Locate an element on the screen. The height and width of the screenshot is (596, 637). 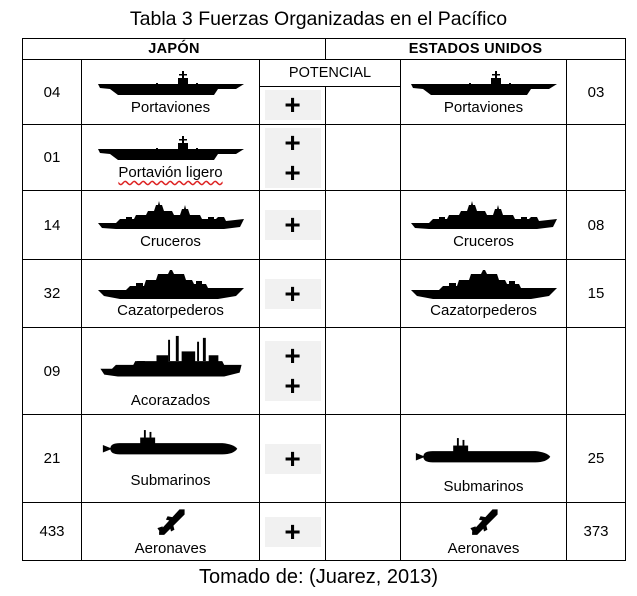
light-carrier-icon is located at coordinates (171, 149).